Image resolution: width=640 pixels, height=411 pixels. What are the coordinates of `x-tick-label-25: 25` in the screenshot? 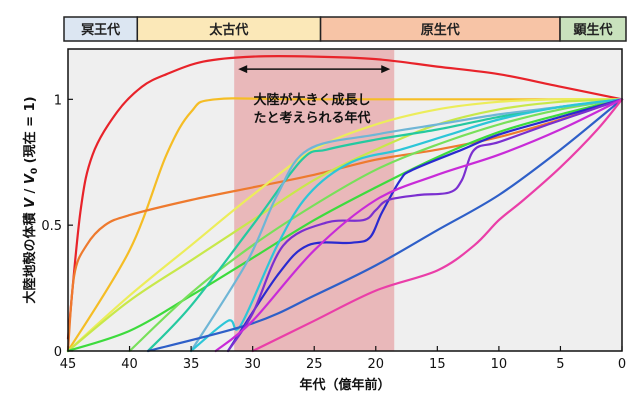 It's located at (314, 364).